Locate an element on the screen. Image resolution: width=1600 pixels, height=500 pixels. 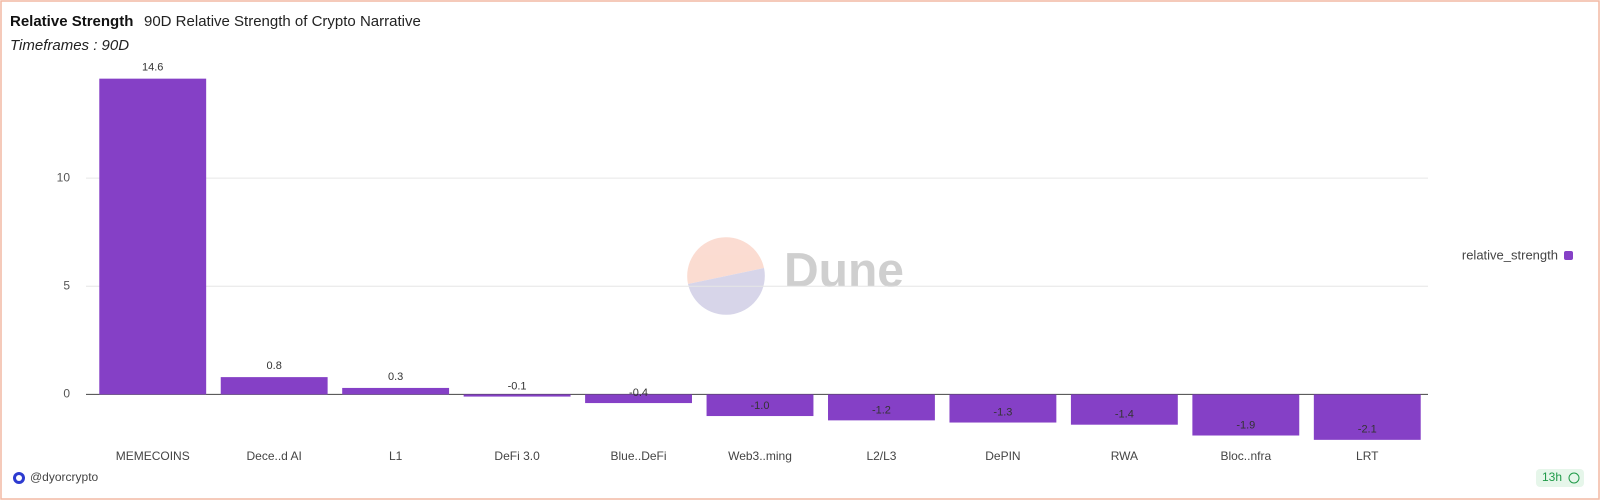
x-tick-label: Blue..DeFi is located at coordinates (639, 456).